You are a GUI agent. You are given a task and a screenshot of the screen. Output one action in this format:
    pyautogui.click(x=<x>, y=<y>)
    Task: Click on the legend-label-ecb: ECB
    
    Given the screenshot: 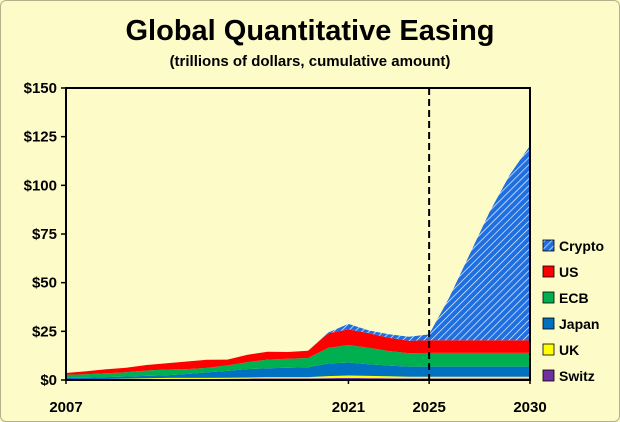 What is the action you would take?
    pyautogui.click(x=574, y=298)
    